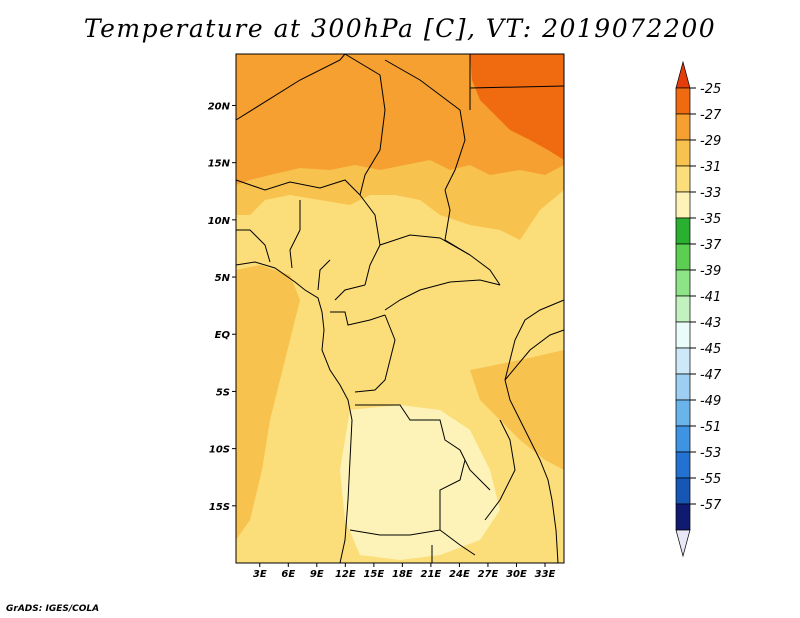 This screenshot has height=618, width=800. What do you see at coordinates (223, 335) in the screenshot?
I see `lat-tick-label: EQ` at bounding box center [223, 335].